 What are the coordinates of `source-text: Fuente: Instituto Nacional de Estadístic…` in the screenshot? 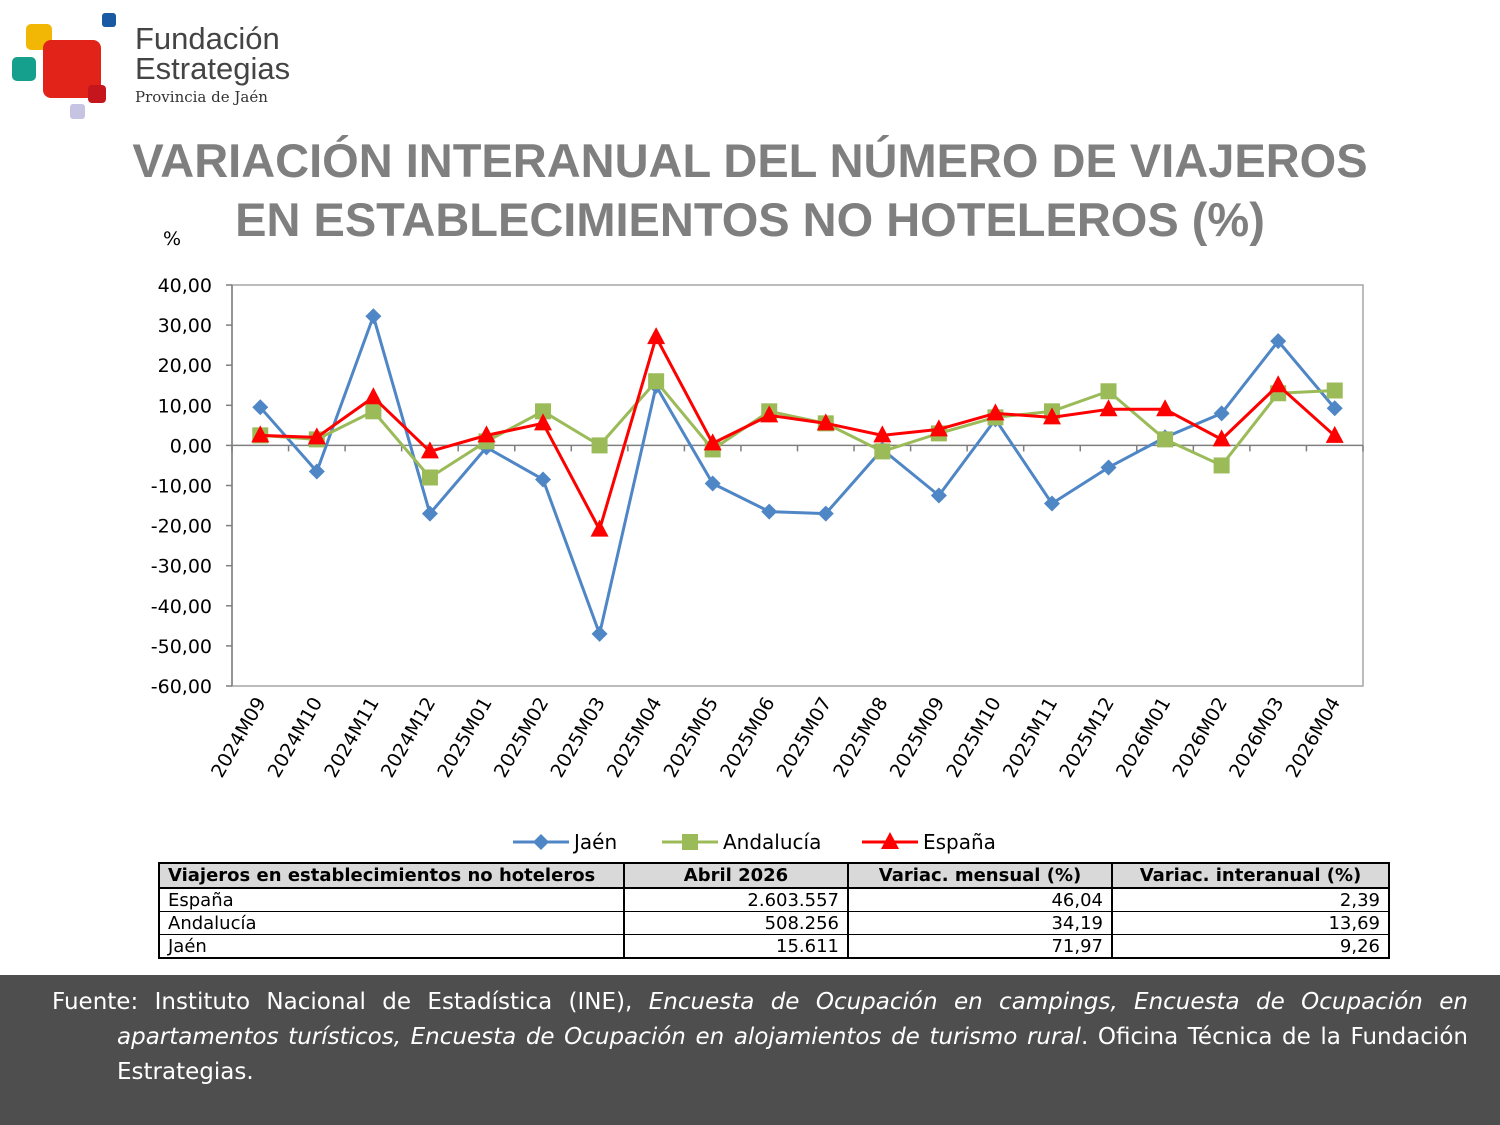 It's located at (760, 1037).